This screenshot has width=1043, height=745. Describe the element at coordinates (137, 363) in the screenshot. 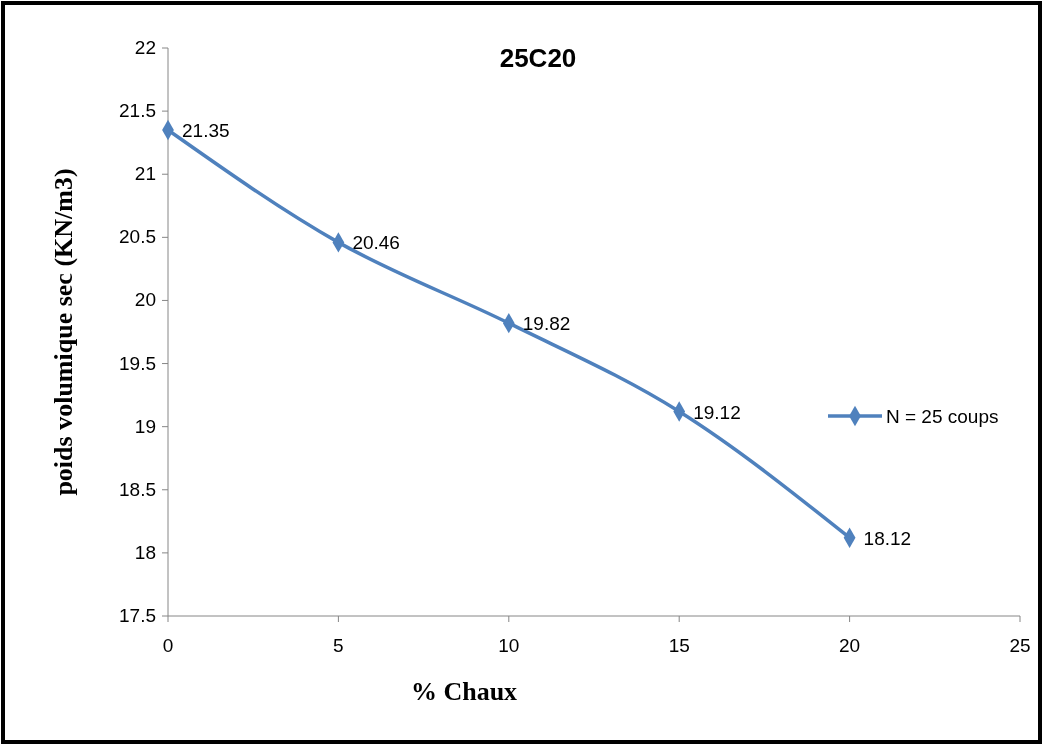

I see `y-tick-label: 19.5` at that location.